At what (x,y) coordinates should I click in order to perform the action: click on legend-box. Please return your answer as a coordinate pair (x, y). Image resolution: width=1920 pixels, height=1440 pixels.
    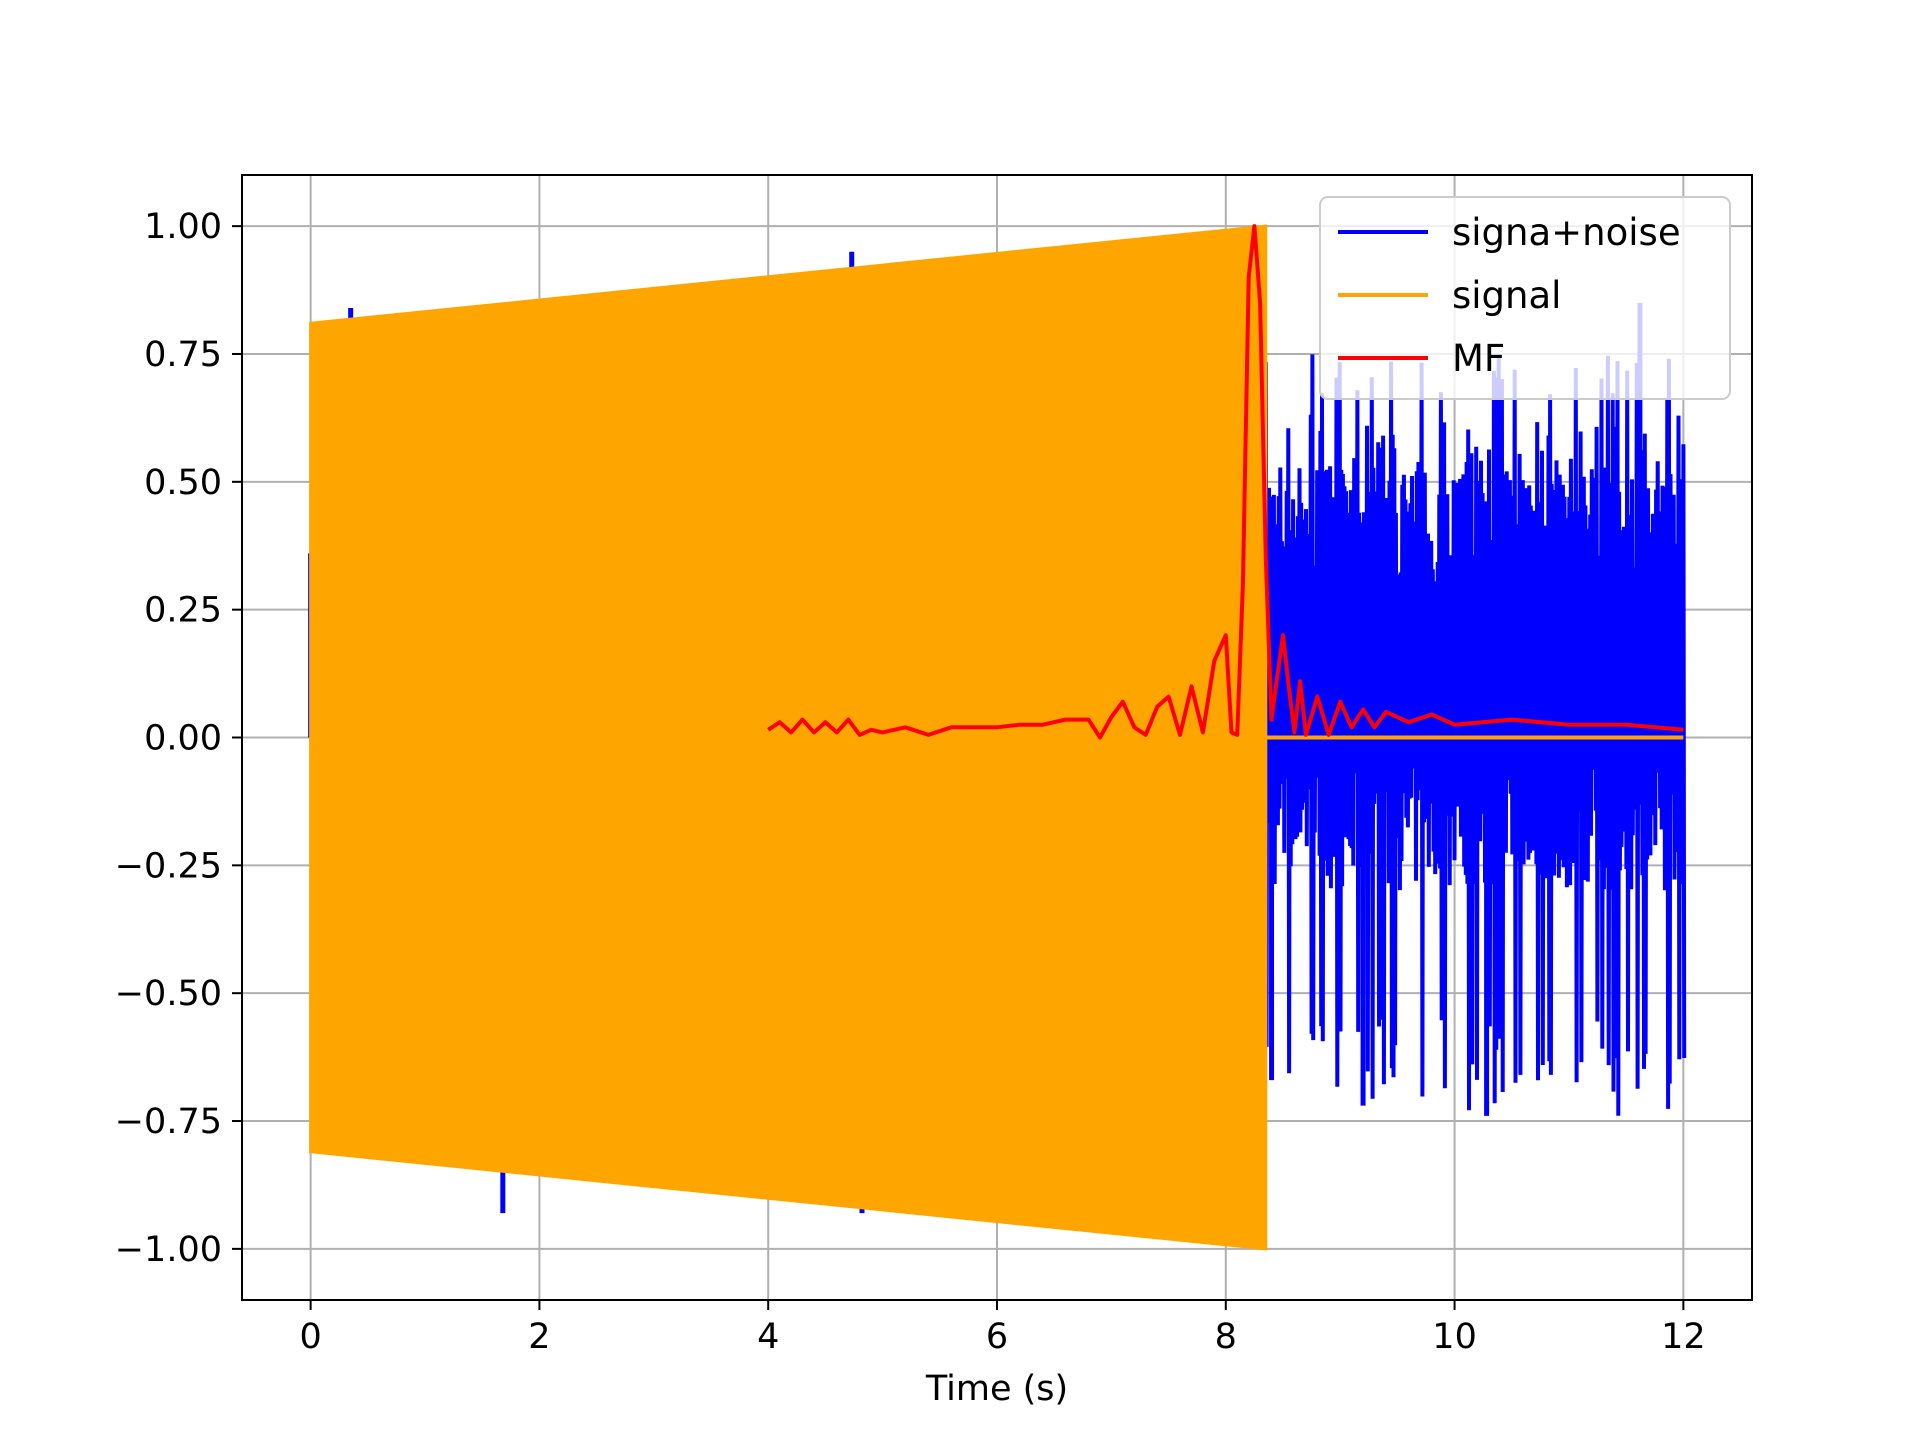
    Looking at the image, I should click on (1525, 298).